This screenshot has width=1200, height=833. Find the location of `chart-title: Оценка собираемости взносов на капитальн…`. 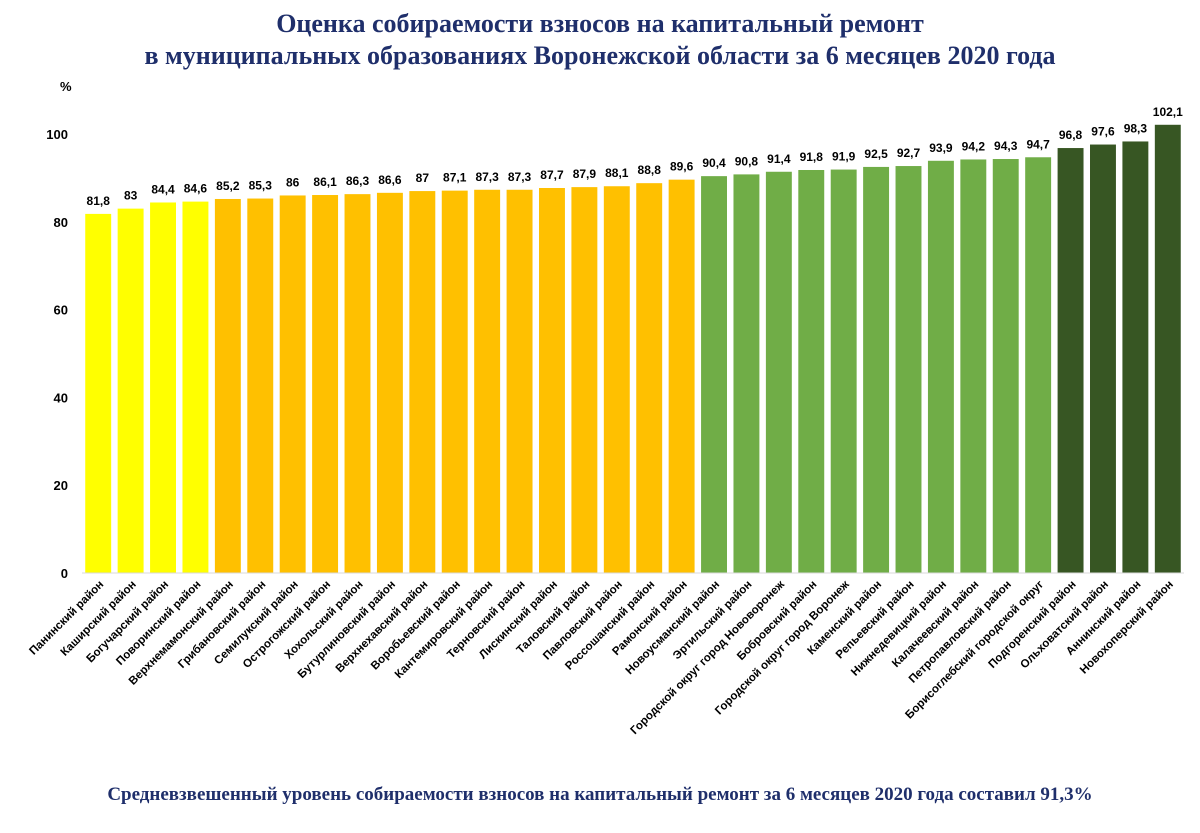

chart-title: Оценка собираемости взносов на капитальн… is located at coordinates (600, 40).